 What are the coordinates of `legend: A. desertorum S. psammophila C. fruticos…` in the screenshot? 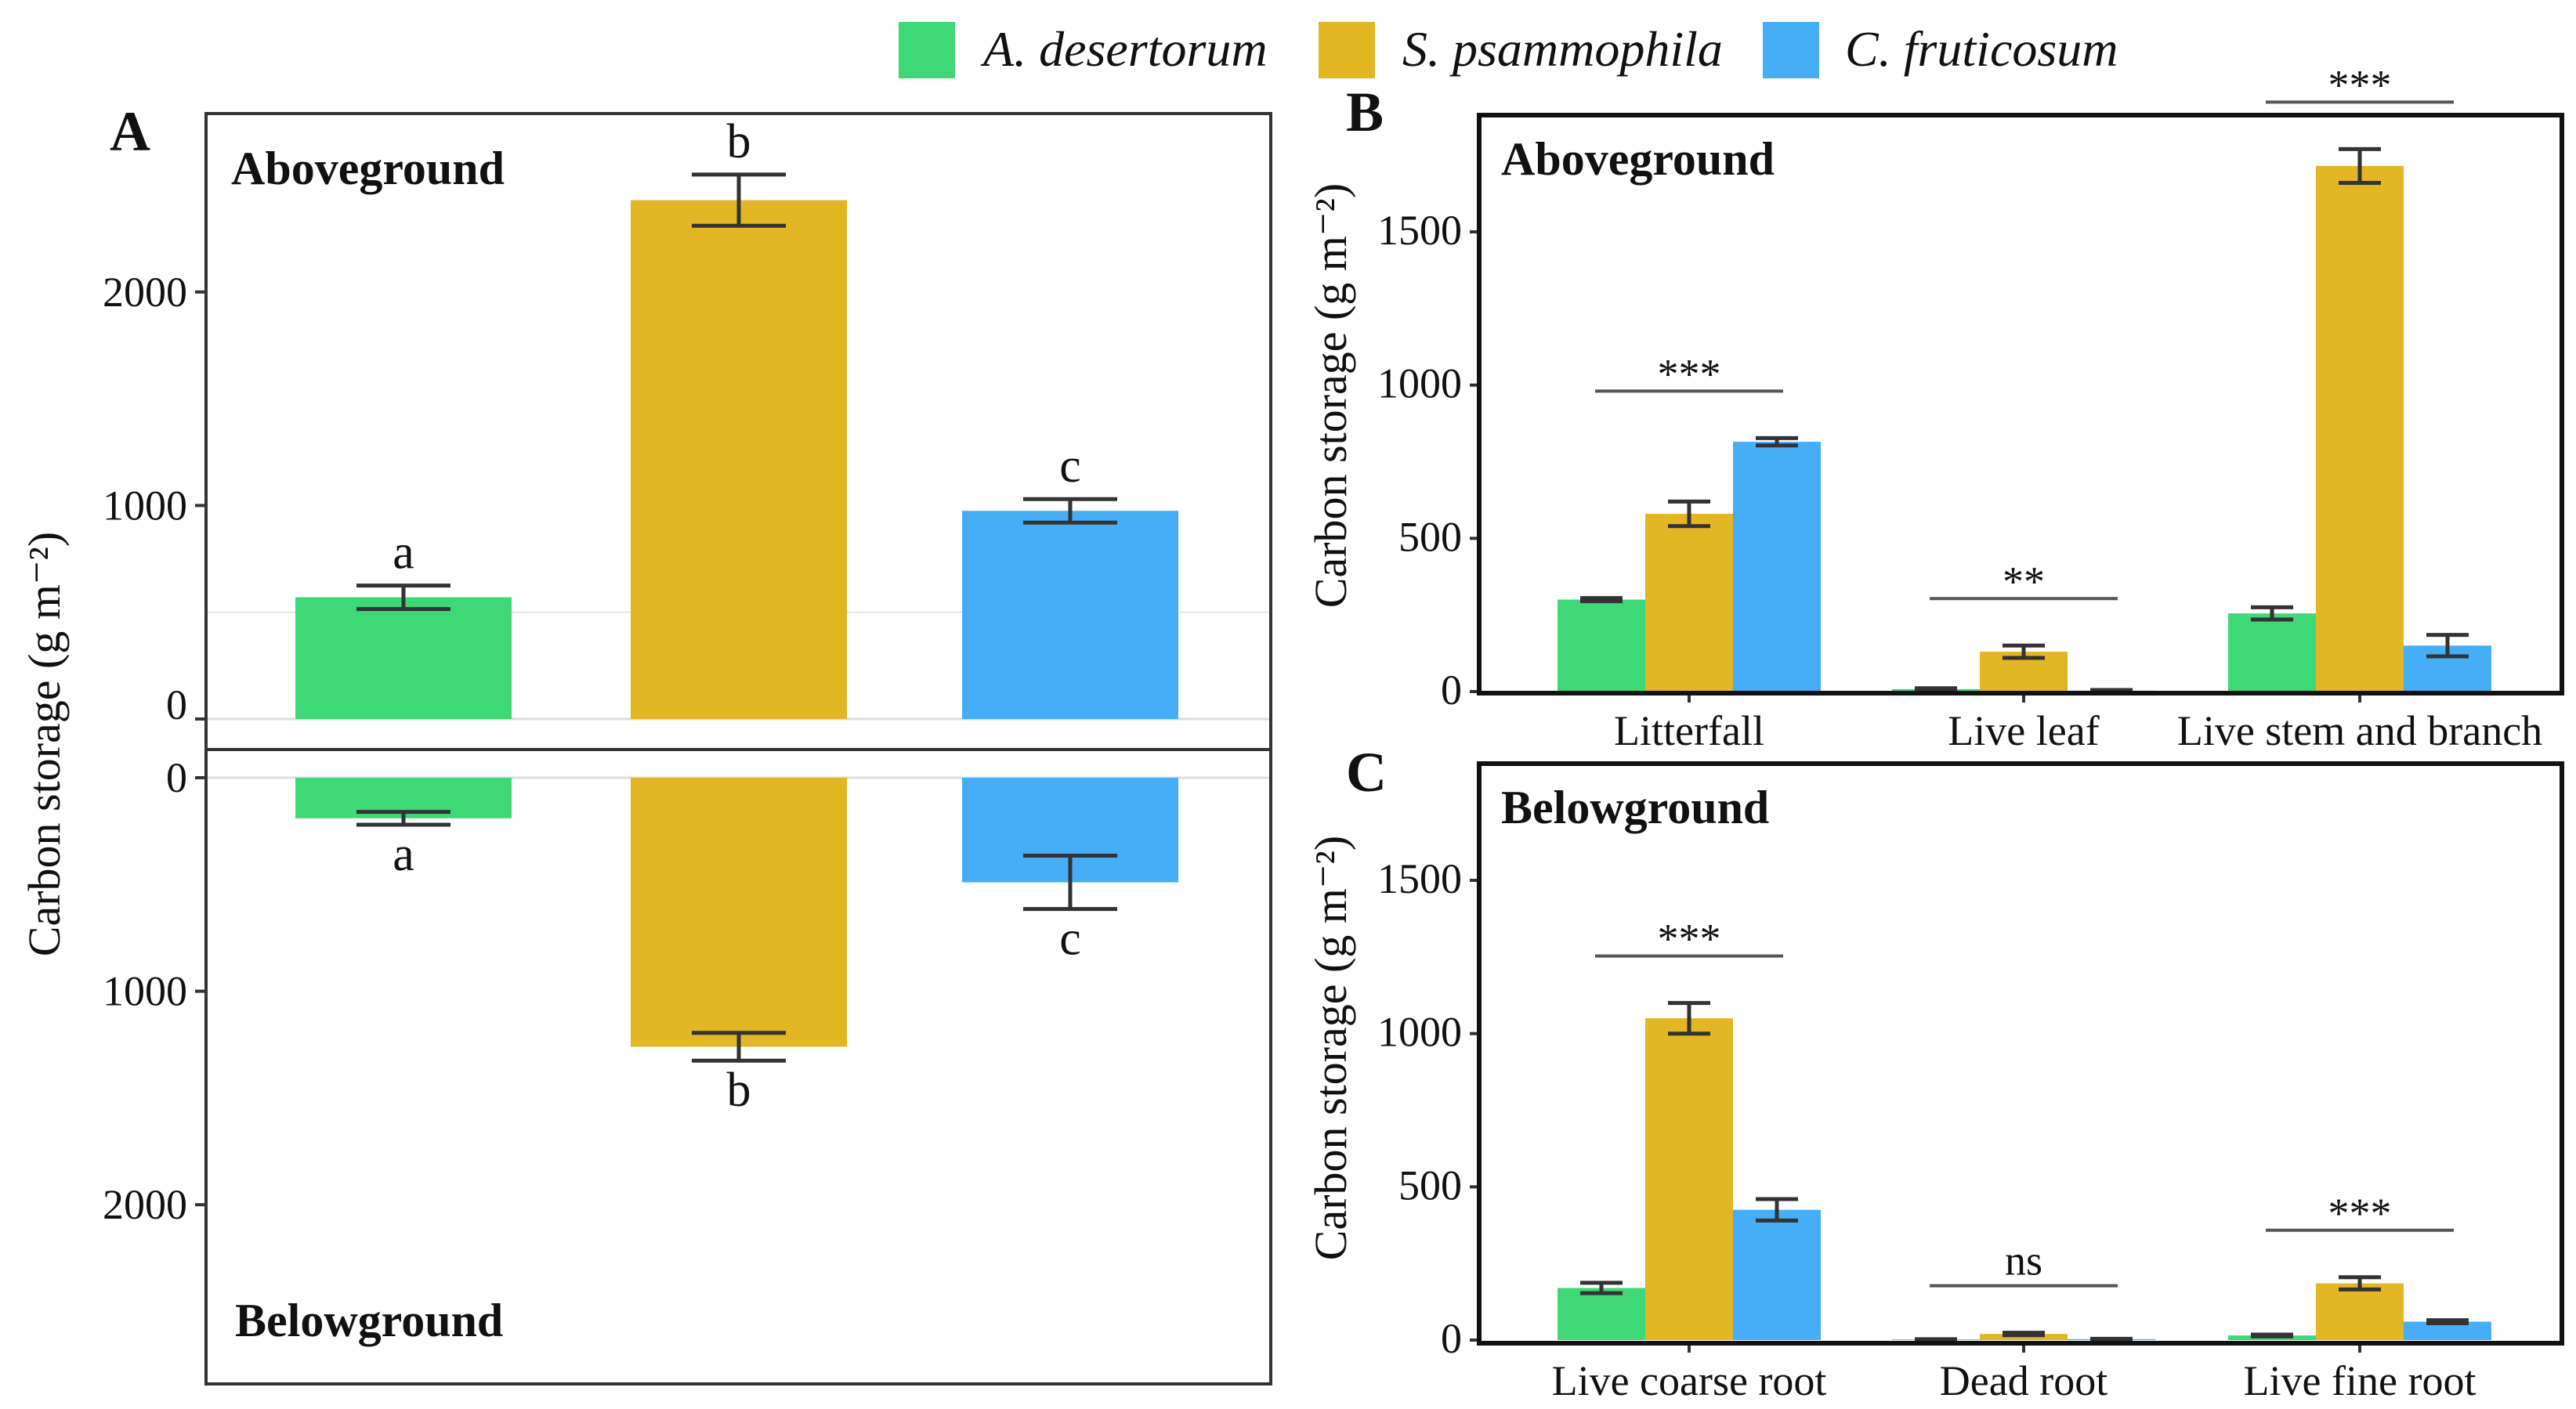 It's located at (1508, 49).